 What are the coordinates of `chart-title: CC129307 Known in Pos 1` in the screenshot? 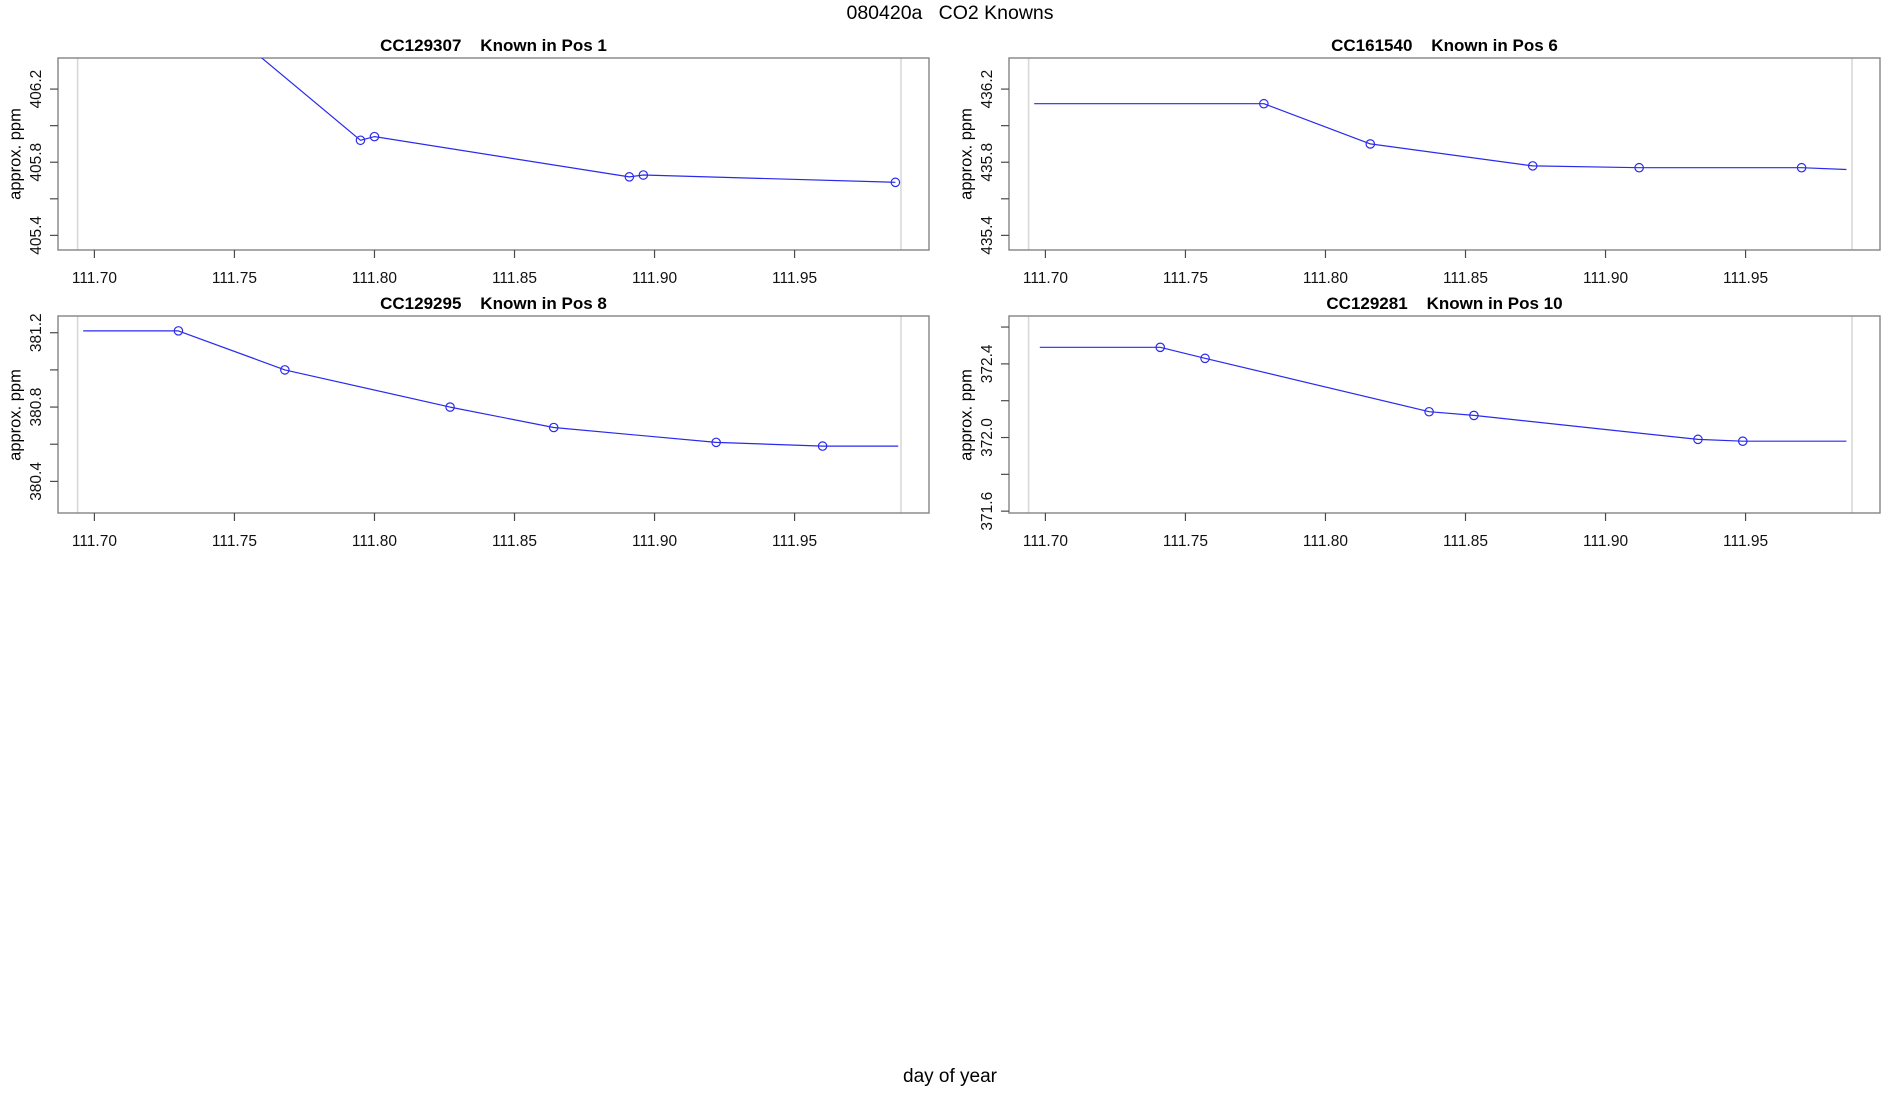 It's located at (493, 45).